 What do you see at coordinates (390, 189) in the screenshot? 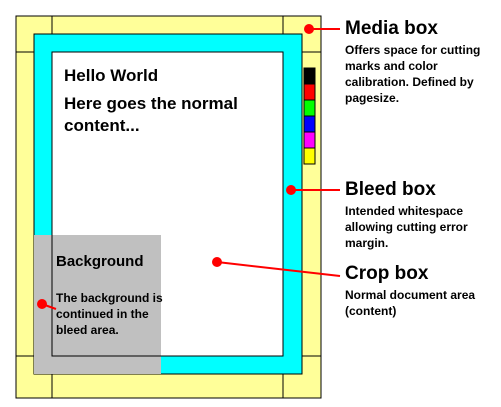
I see `bleed-box-title: Bleed box` at bounding box center [390, 189].